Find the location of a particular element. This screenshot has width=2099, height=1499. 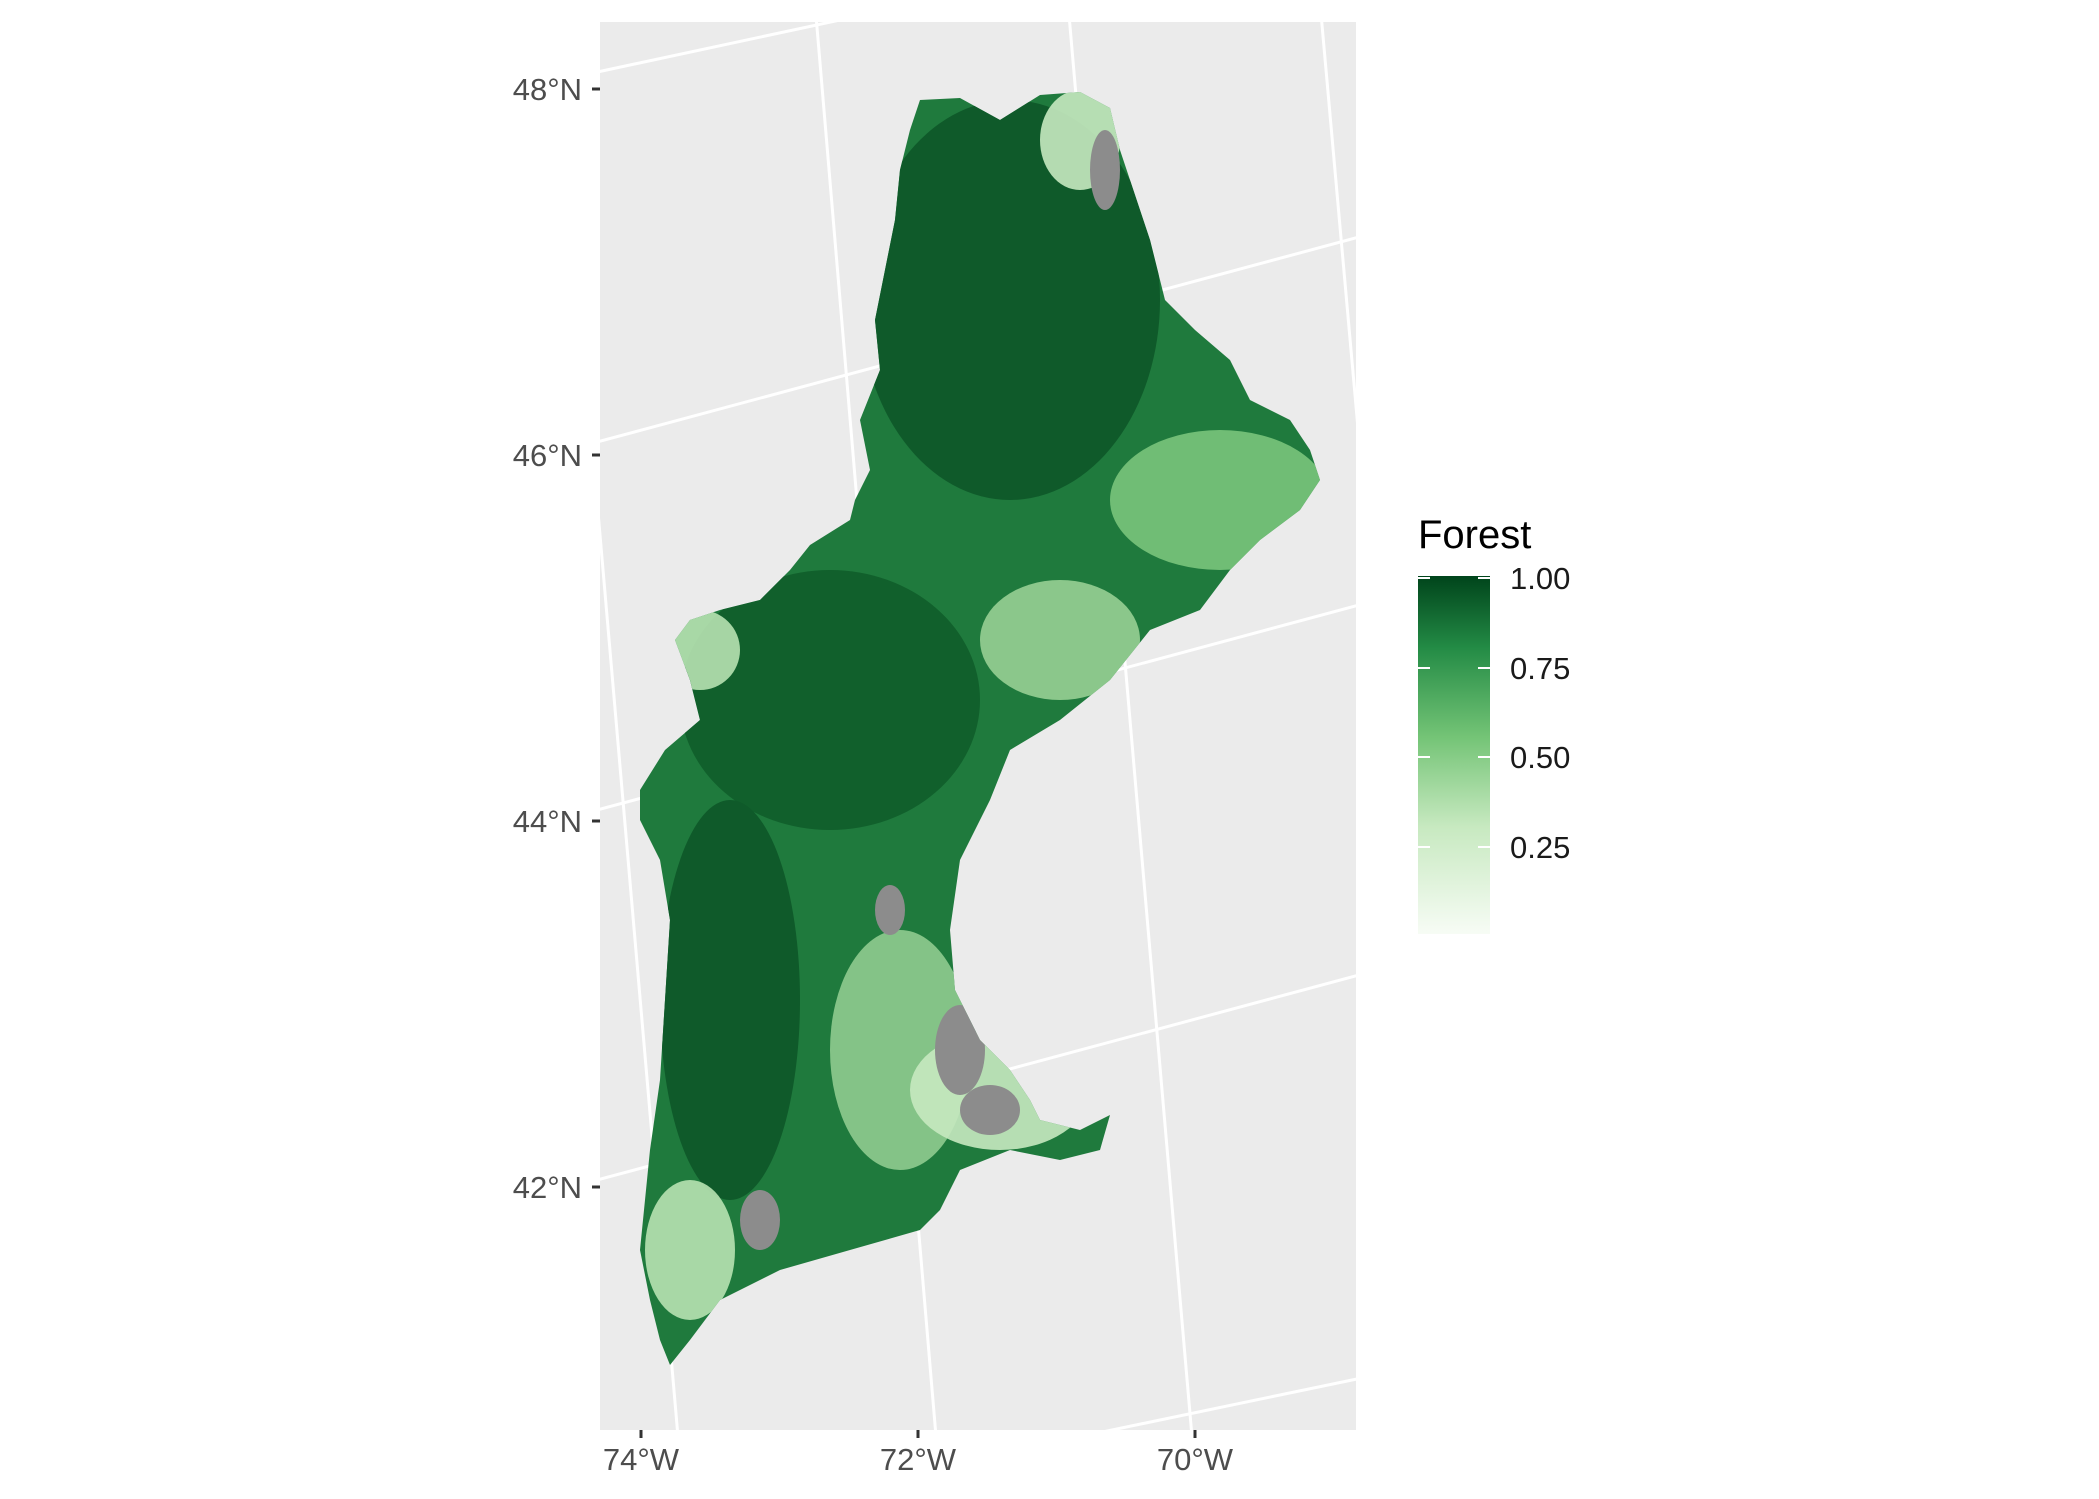

missing-data-north is located at coordinates (1105, 170).